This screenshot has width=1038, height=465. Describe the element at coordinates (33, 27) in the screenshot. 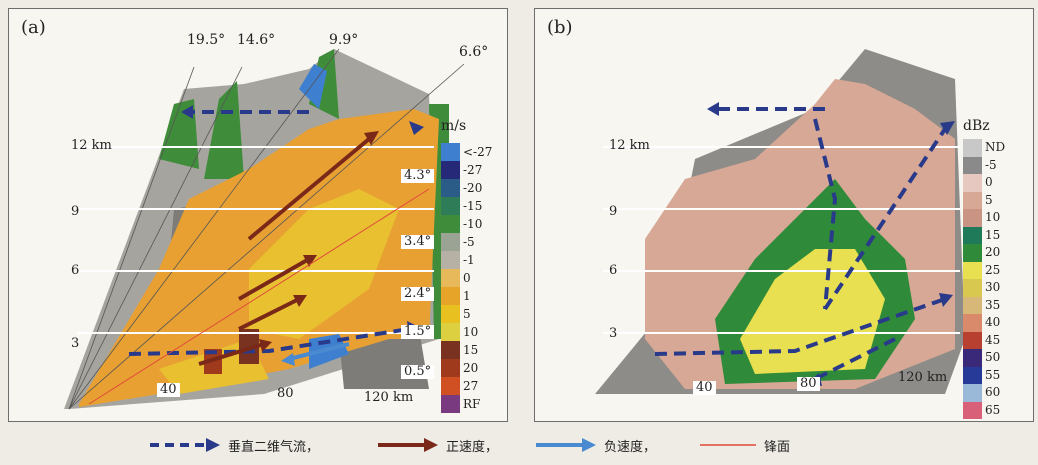

I see `panel-a-label: (a)` at that location.